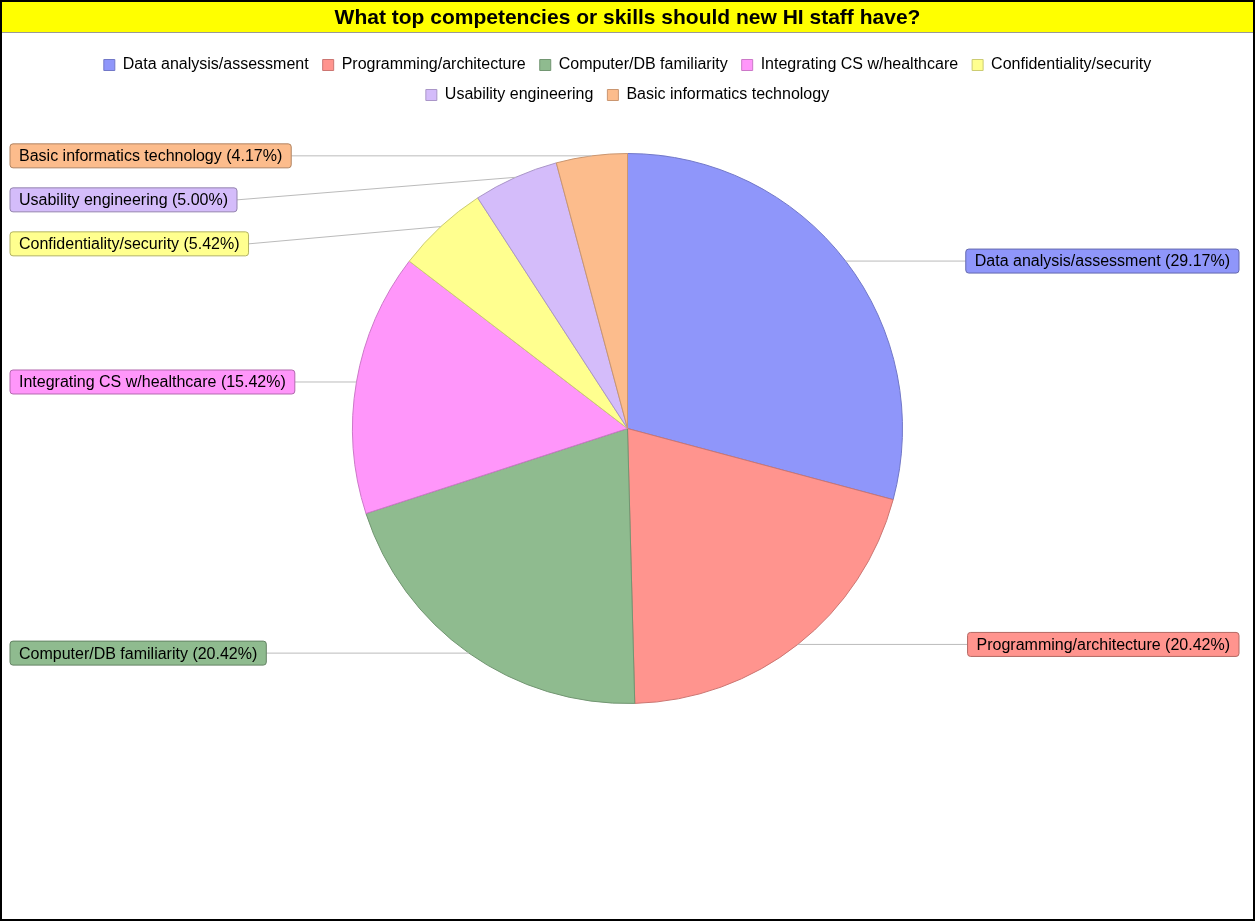 This screenshot has width=1255, height=921. Describe the element at coordinates (129, 244) in the screenshot. I see `category-label: Confidentiality/security (5.42%)` at that location.